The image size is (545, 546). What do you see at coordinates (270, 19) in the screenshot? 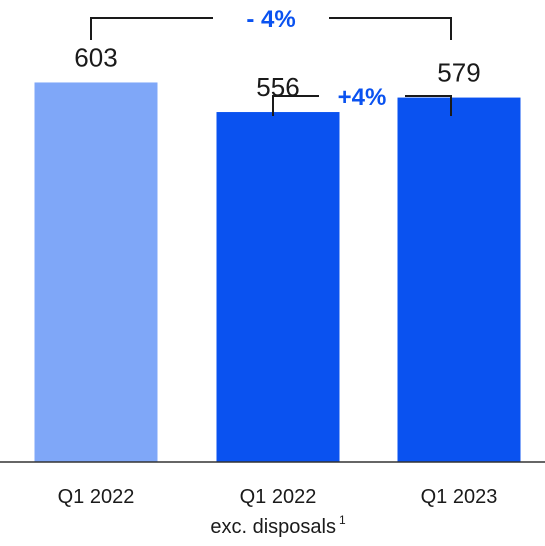
I see `change-label-1: - 4%` at bounding box center [270, 19].